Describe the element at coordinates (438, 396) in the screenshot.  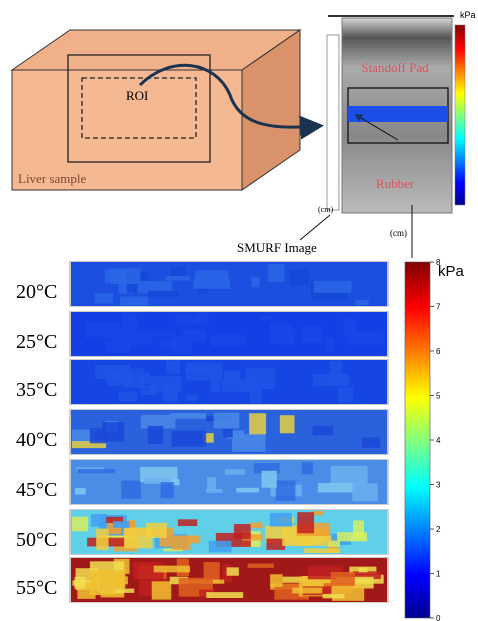
I see `colorbar-tick-label: 5` at that location.